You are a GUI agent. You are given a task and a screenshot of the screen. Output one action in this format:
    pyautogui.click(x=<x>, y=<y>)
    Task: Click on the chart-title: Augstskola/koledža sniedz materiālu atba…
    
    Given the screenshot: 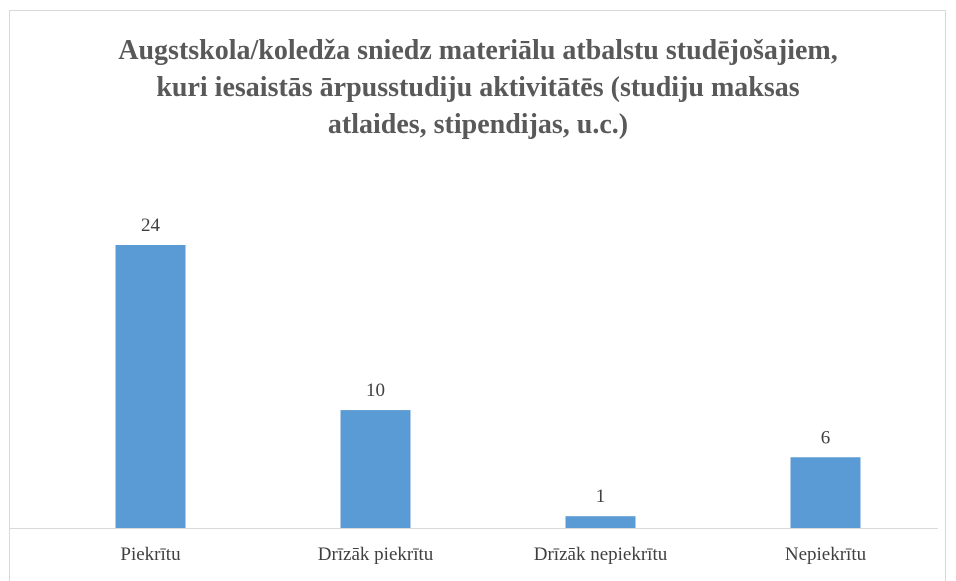 What is the action you would take?
    pyautogui.click(x=478, y=87)
    